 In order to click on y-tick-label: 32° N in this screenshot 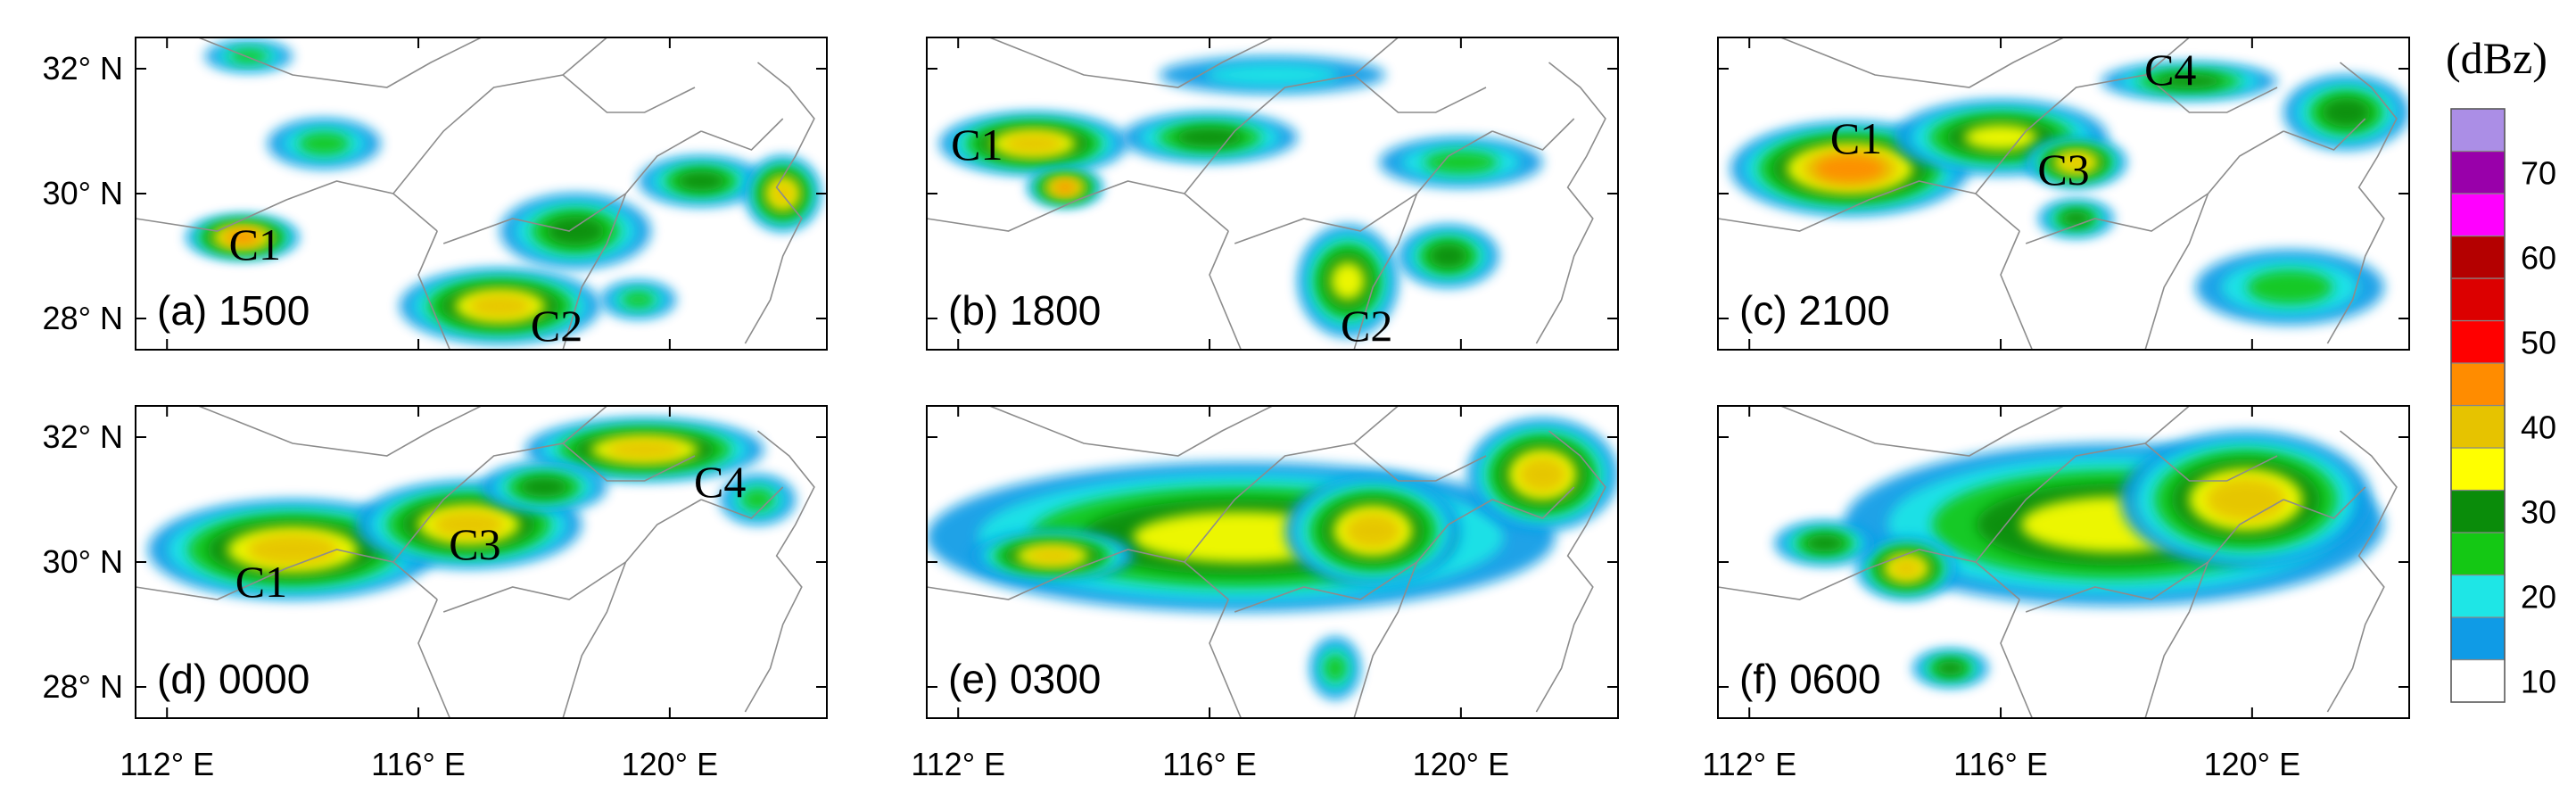, I will do `click(83, 437)`.